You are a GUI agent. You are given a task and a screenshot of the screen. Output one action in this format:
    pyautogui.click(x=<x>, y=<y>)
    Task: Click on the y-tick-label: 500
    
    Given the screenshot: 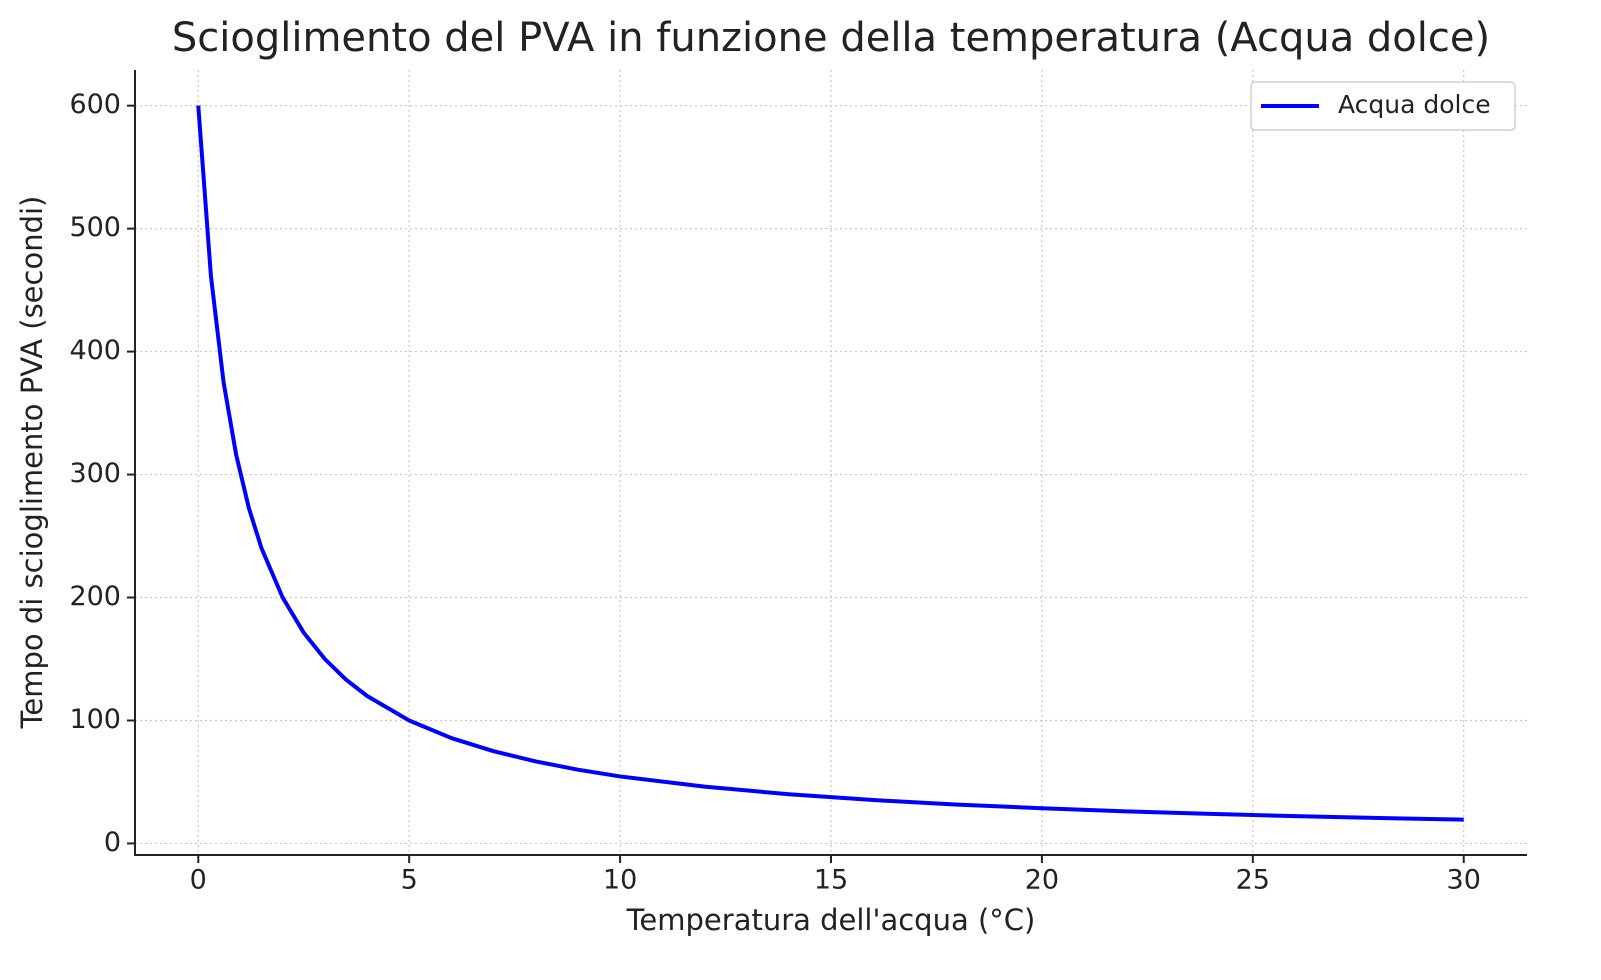 What is the action you would take?
    pyautogui.click(x=95, y=227)
    